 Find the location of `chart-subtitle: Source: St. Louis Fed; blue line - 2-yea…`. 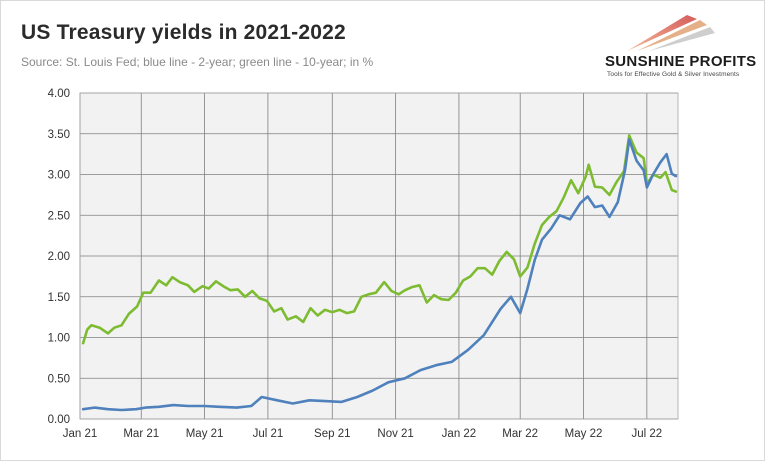

chart-subtitle: Source: St. Louis Fed; blue line - 2-yea… is located at coordinates (197, 62).